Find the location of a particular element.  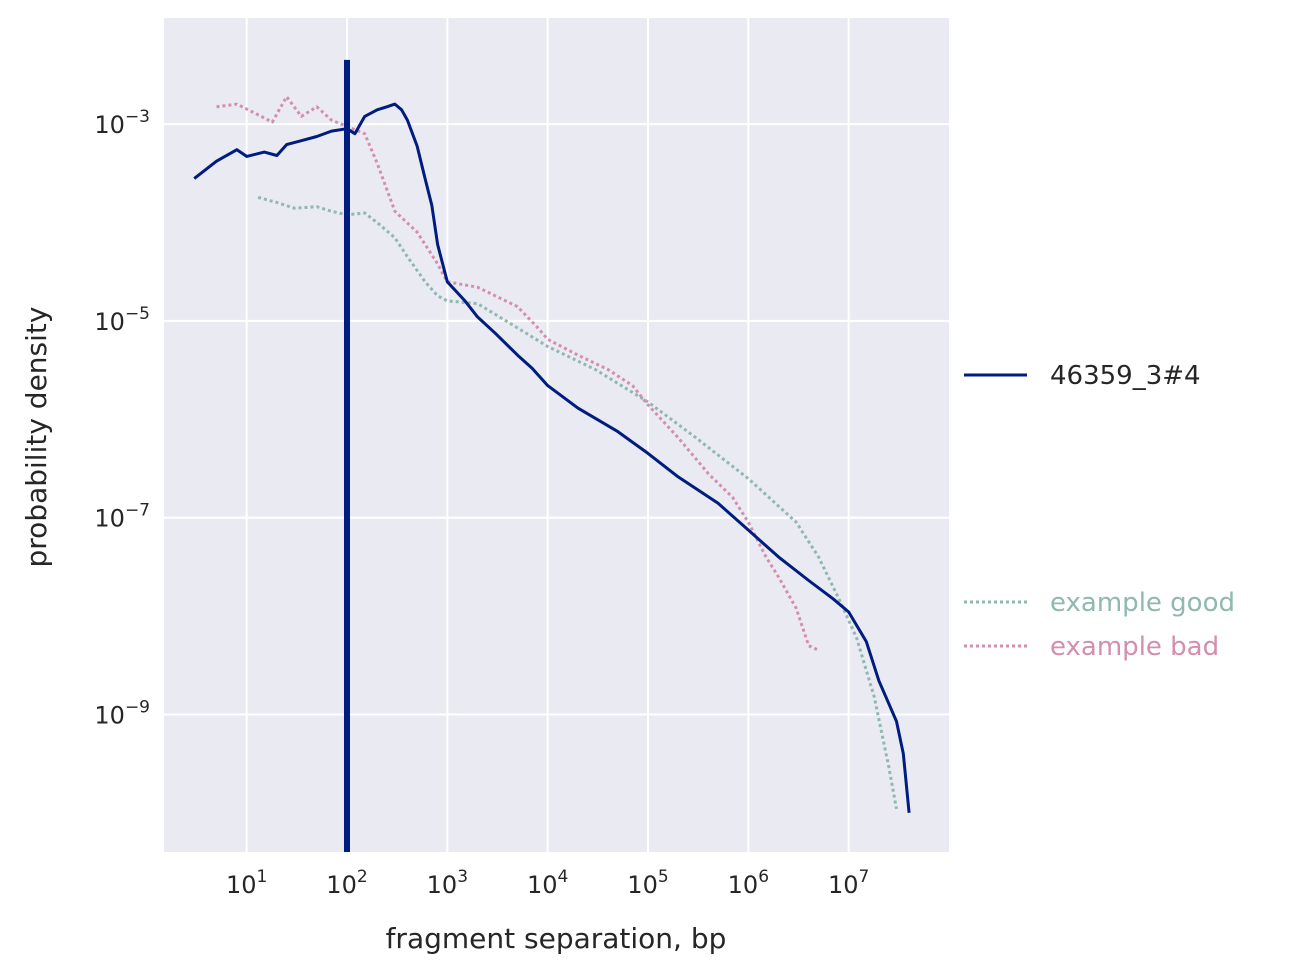

legend-label-46359: 46359_3#4 is located at coordinates (1125, 376).